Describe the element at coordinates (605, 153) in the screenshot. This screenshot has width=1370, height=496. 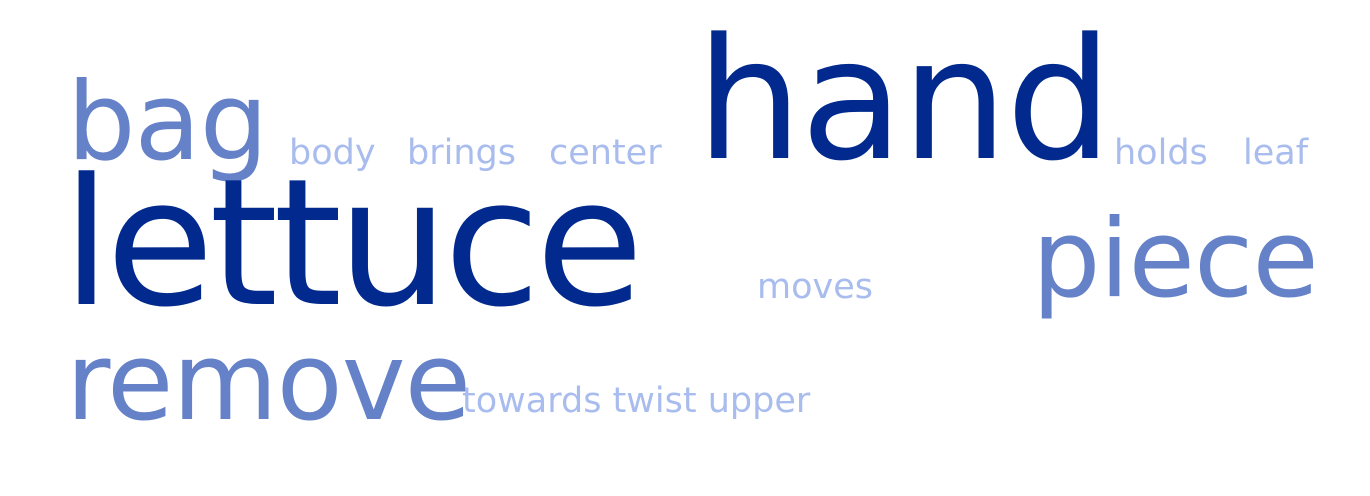
I see `word-center: center` at that location.